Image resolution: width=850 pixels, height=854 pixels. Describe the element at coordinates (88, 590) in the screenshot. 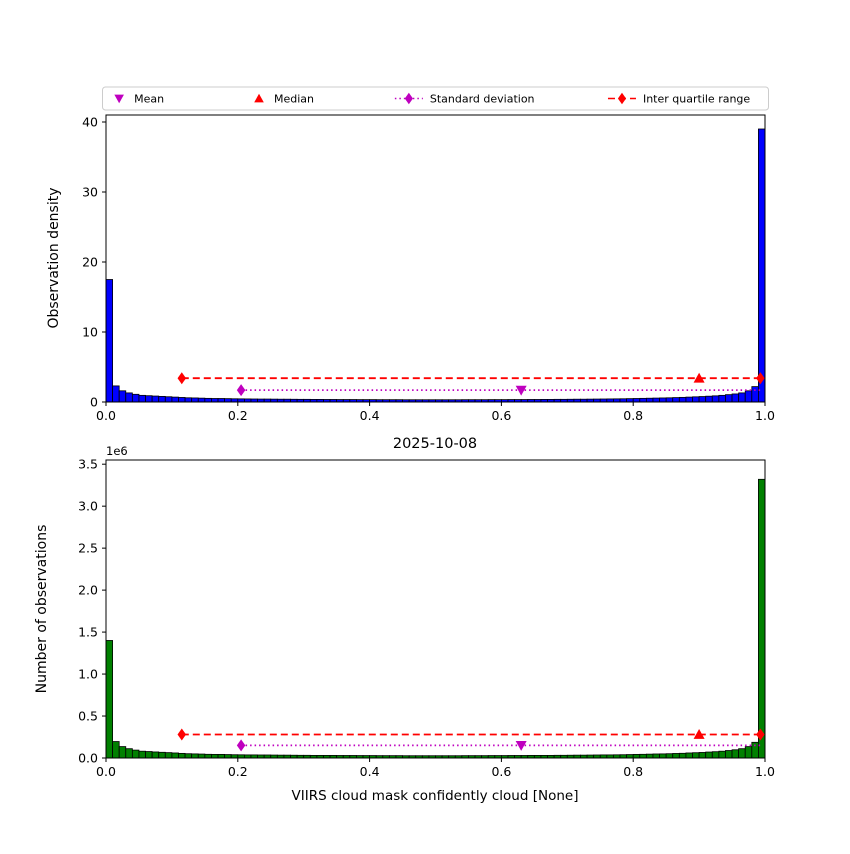

I see `y-tick-label: 2.0` at that location.